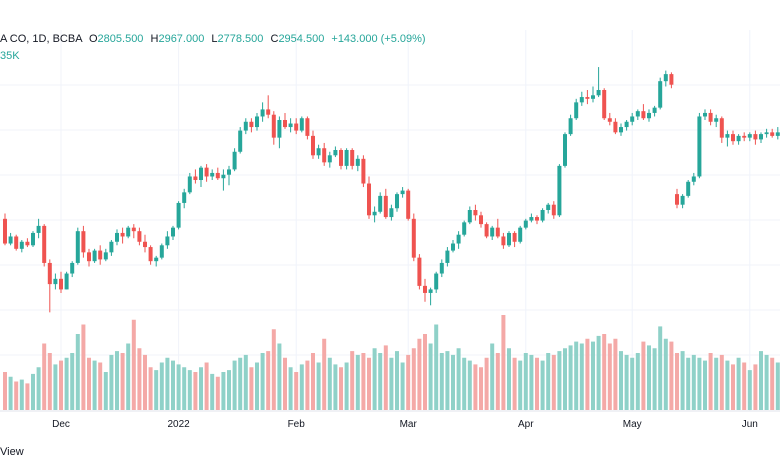 The width and height of the screenshot is (780, 470). Describe the element at coordinates (301, 39) in the screenshot. I see `close-value: 2954.500` at that location.